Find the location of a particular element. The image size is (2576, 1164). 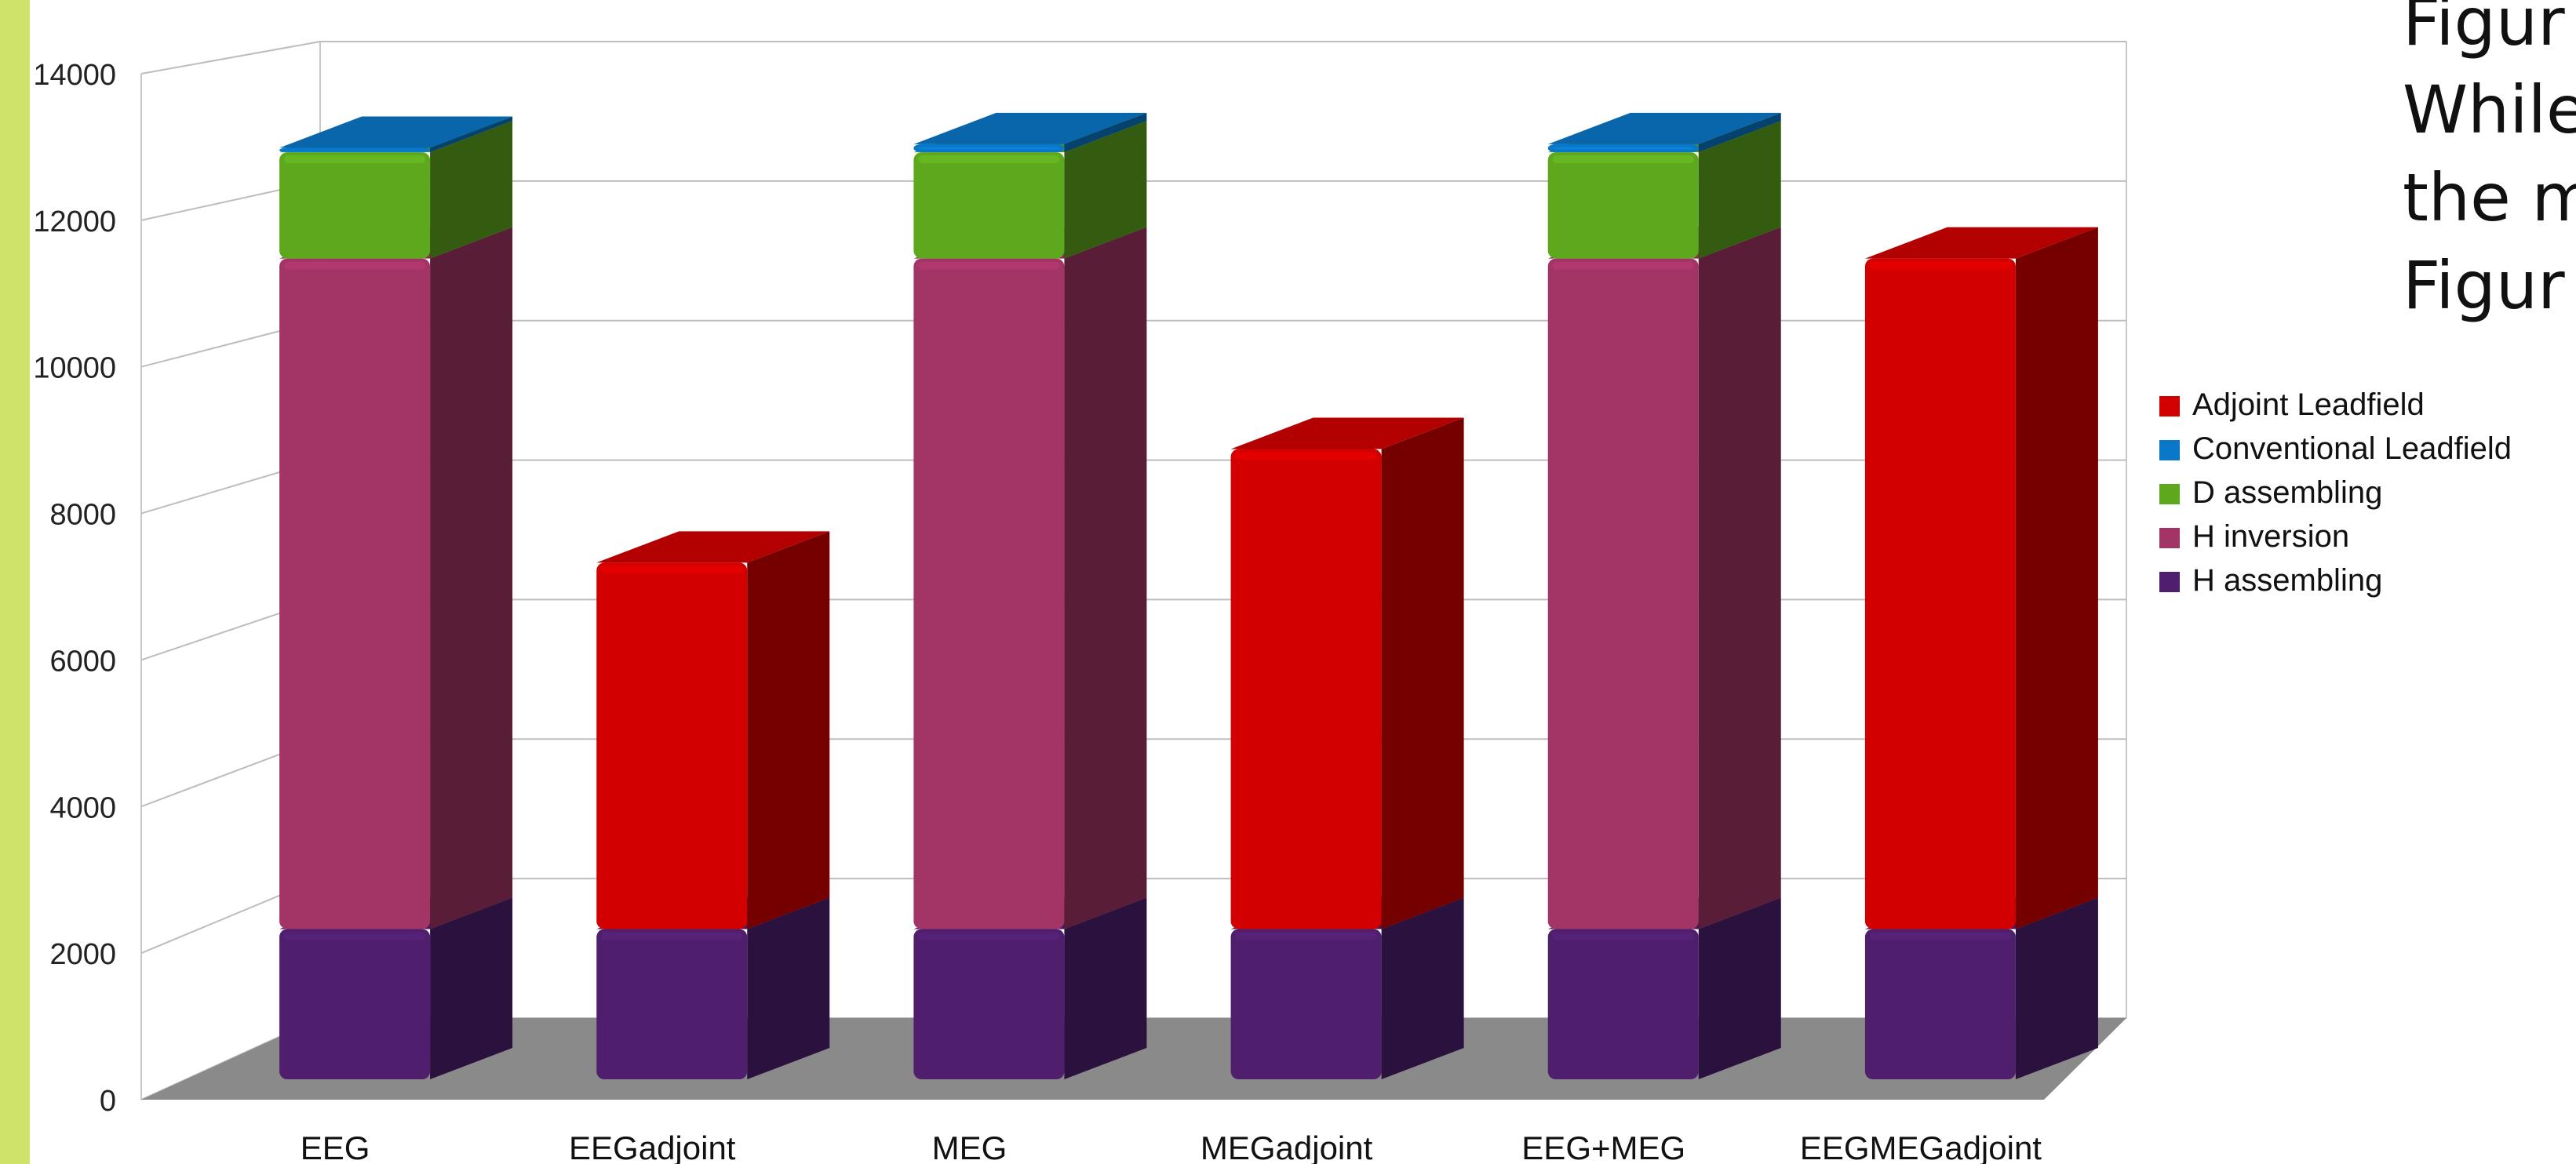

legend-label: Conventional Leadfield is located at coordinates (2352, 448).